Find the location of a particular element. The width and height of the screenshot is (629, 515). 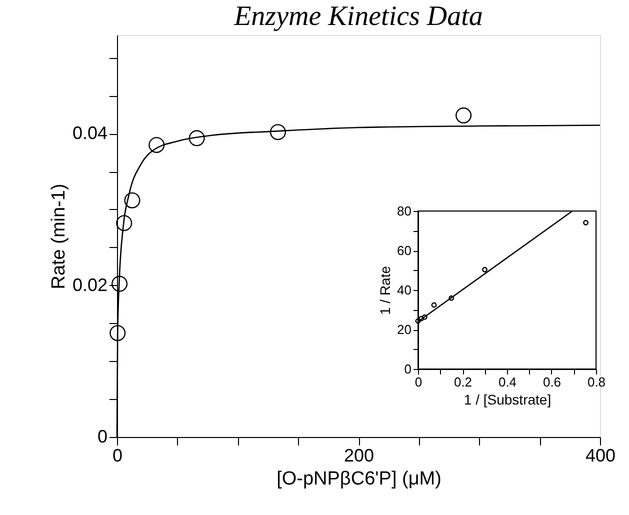

x-tick-label: 0.4 is located at coordinates (507, 382).